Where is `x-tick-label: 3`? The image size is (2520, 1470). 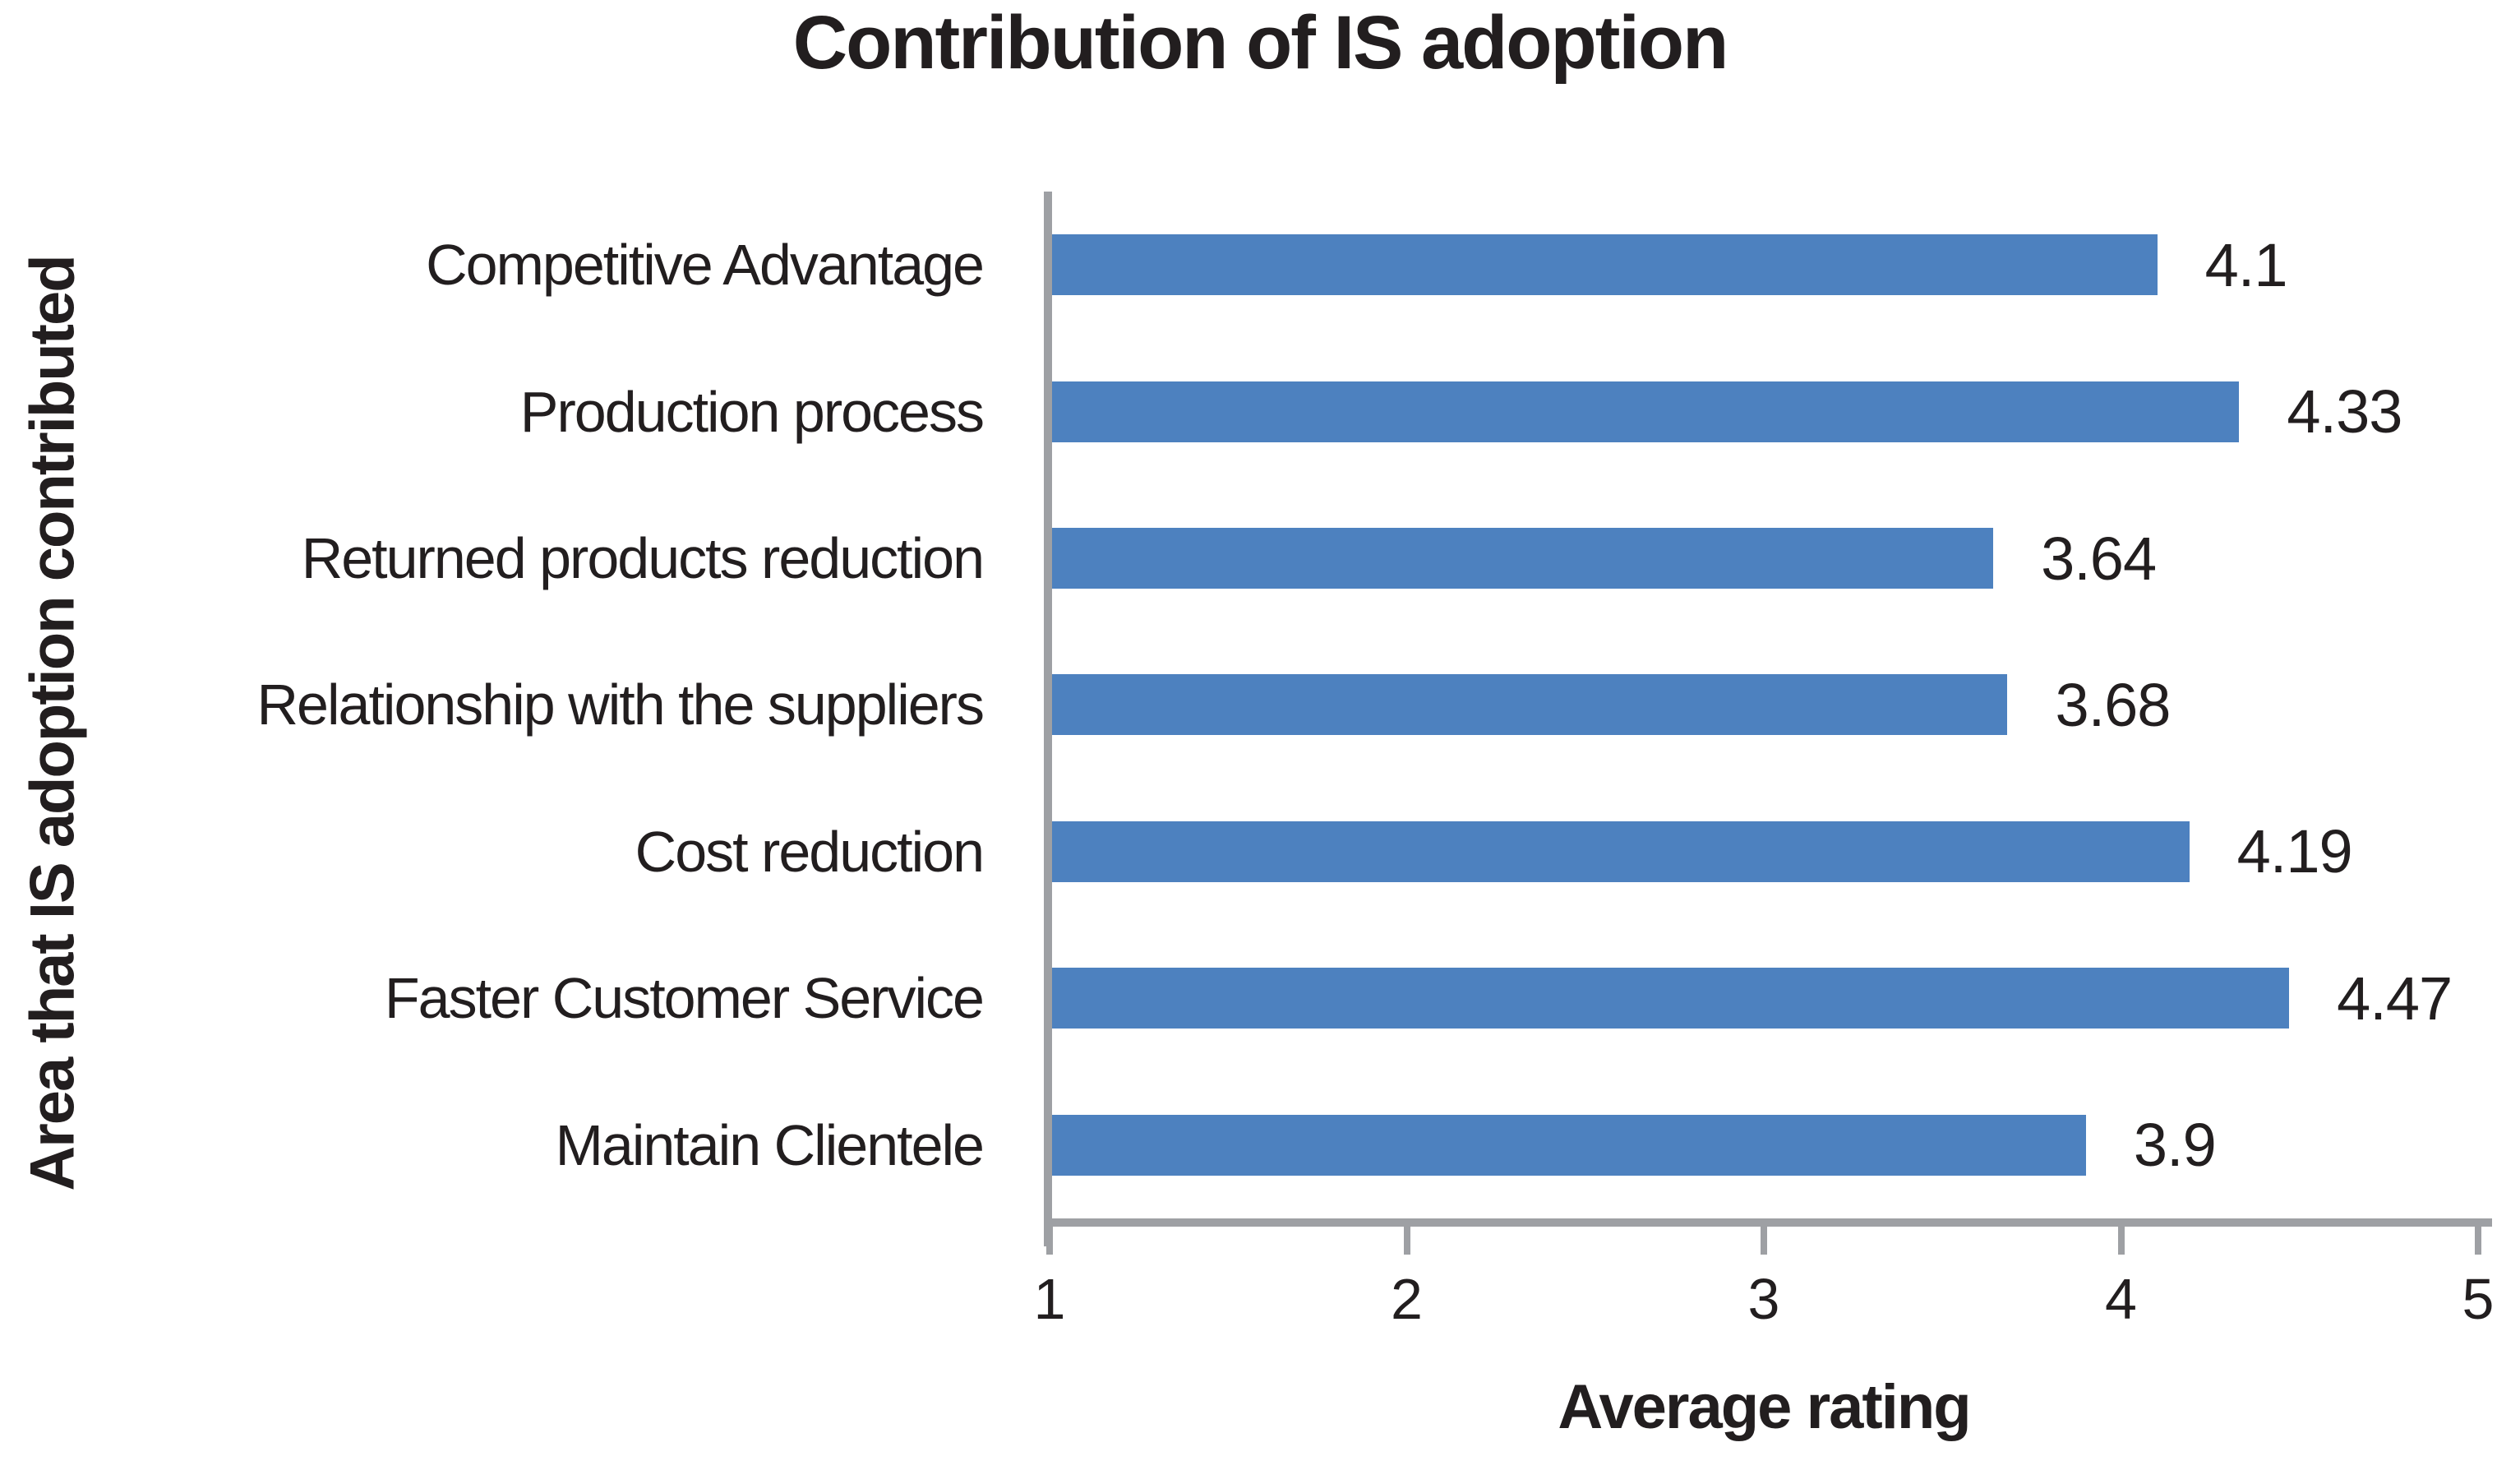 x-tick-label: 3 is located at coordinates (1763, 1299).